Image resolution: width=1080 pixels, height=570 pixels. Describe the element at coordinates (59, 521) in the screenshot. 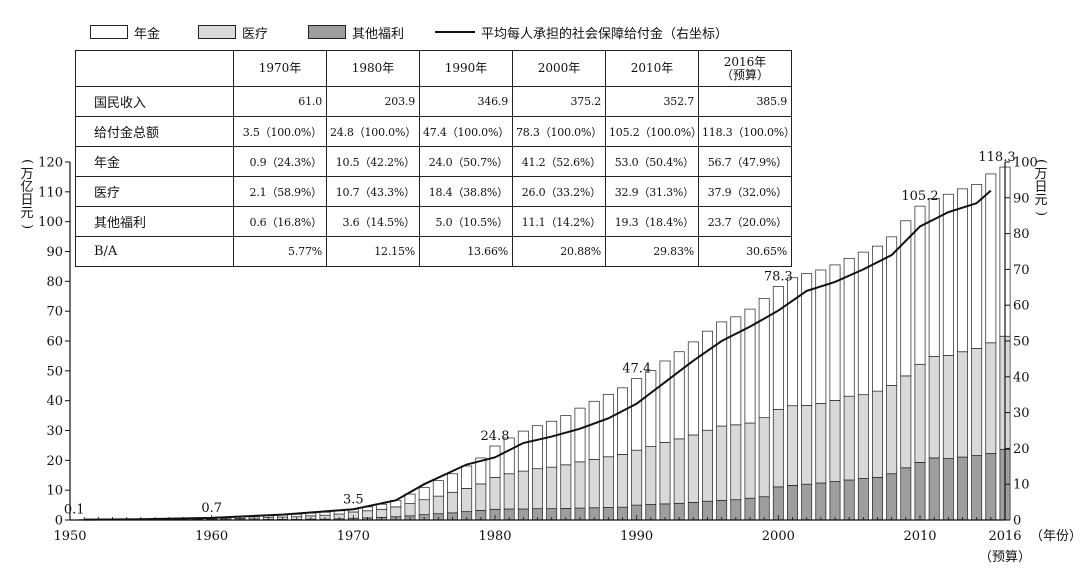

I see `y-tick-label-left: 0` at that location.